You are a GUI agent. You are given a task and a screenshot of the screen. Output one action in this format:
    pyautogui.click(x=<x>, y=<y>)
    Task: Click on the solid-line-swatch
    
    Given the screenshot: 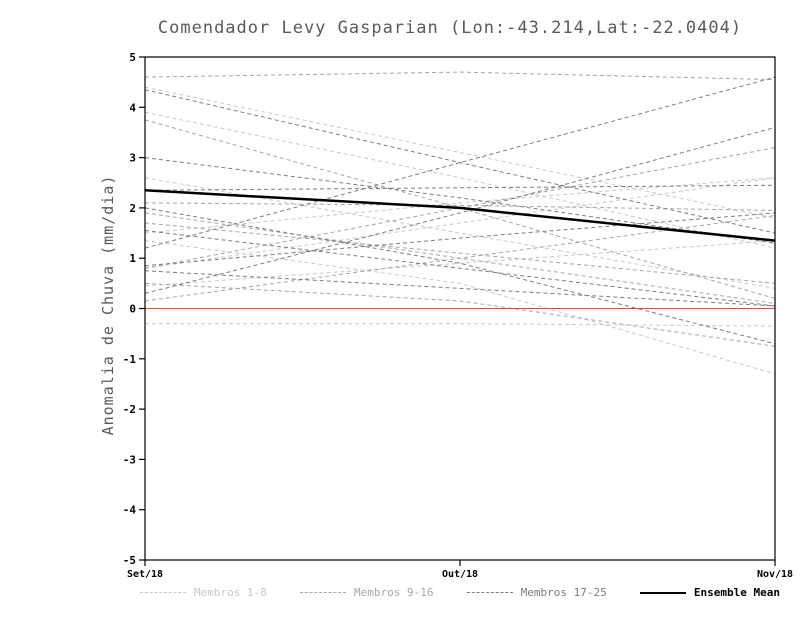 What is the action you would take?
    pyautogui.click(x=662, y=592)
    